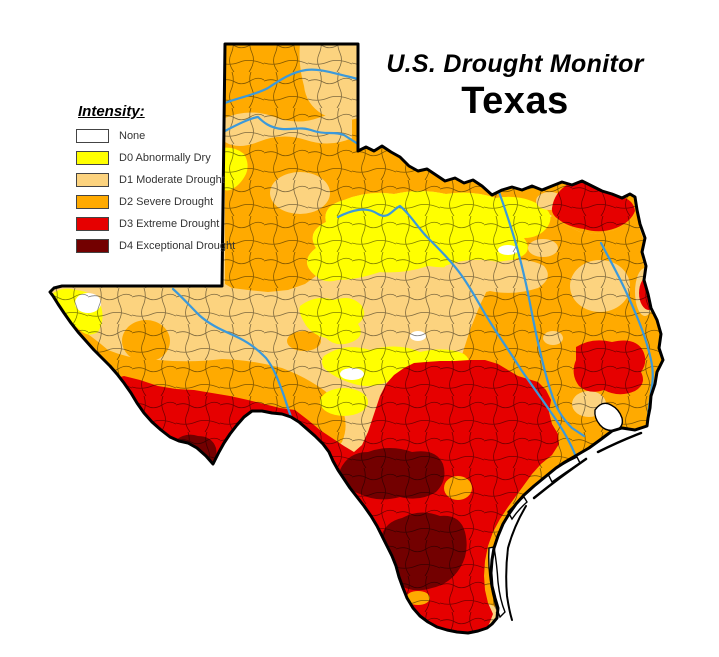 This screenshot has height=657, width=719. Describe the element at coordinates (177, 246) in the screenshot. I see `legend-label: D4 Exceptional Drought` at that location.